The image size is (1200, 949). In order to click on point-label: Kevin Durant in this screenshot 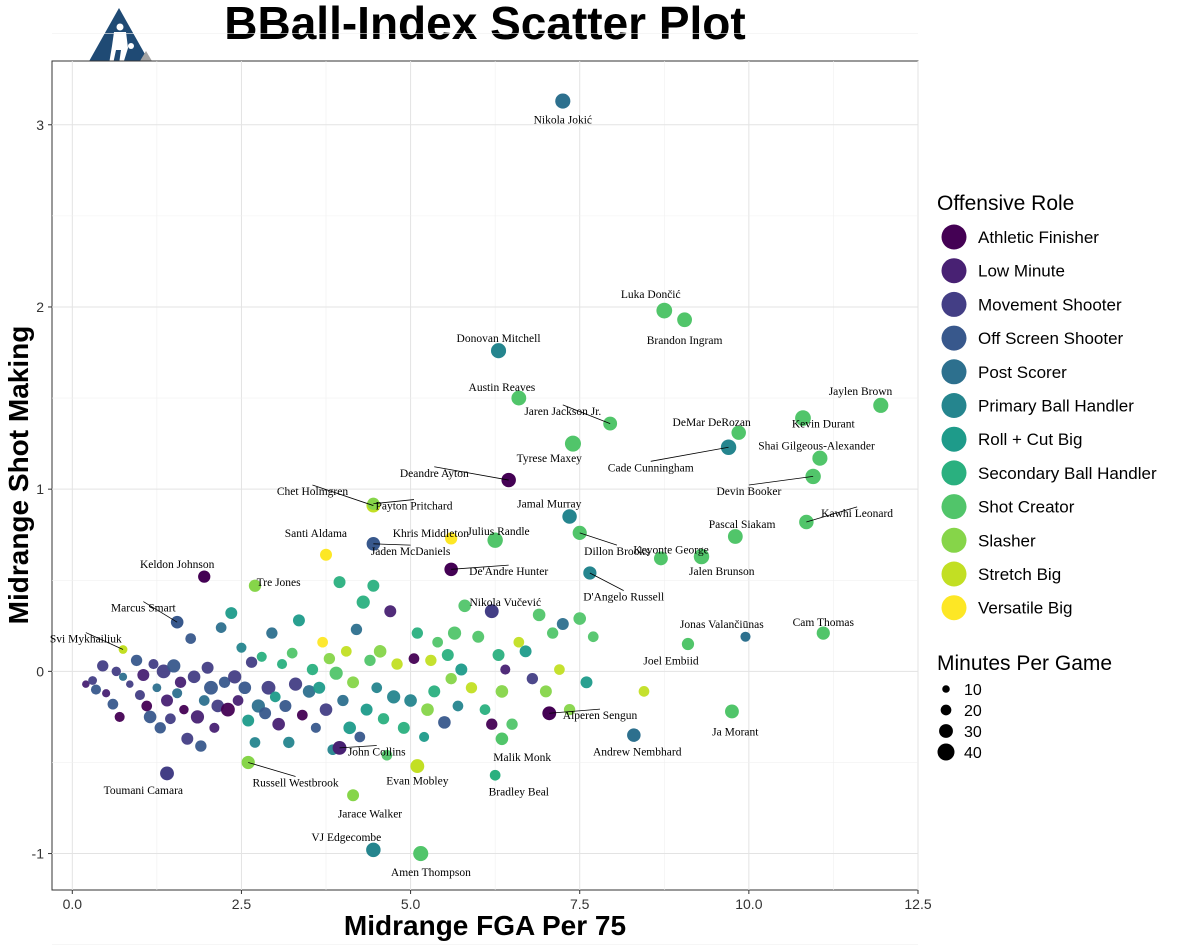, I will do `click(824, 425)`.